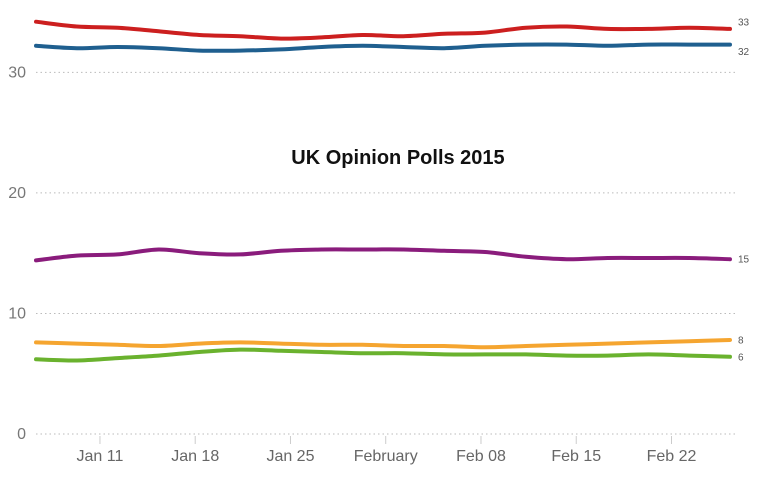  Describe the element at coordinates (383, 344) in the screenshot. I see `series-line-orange` at that location.